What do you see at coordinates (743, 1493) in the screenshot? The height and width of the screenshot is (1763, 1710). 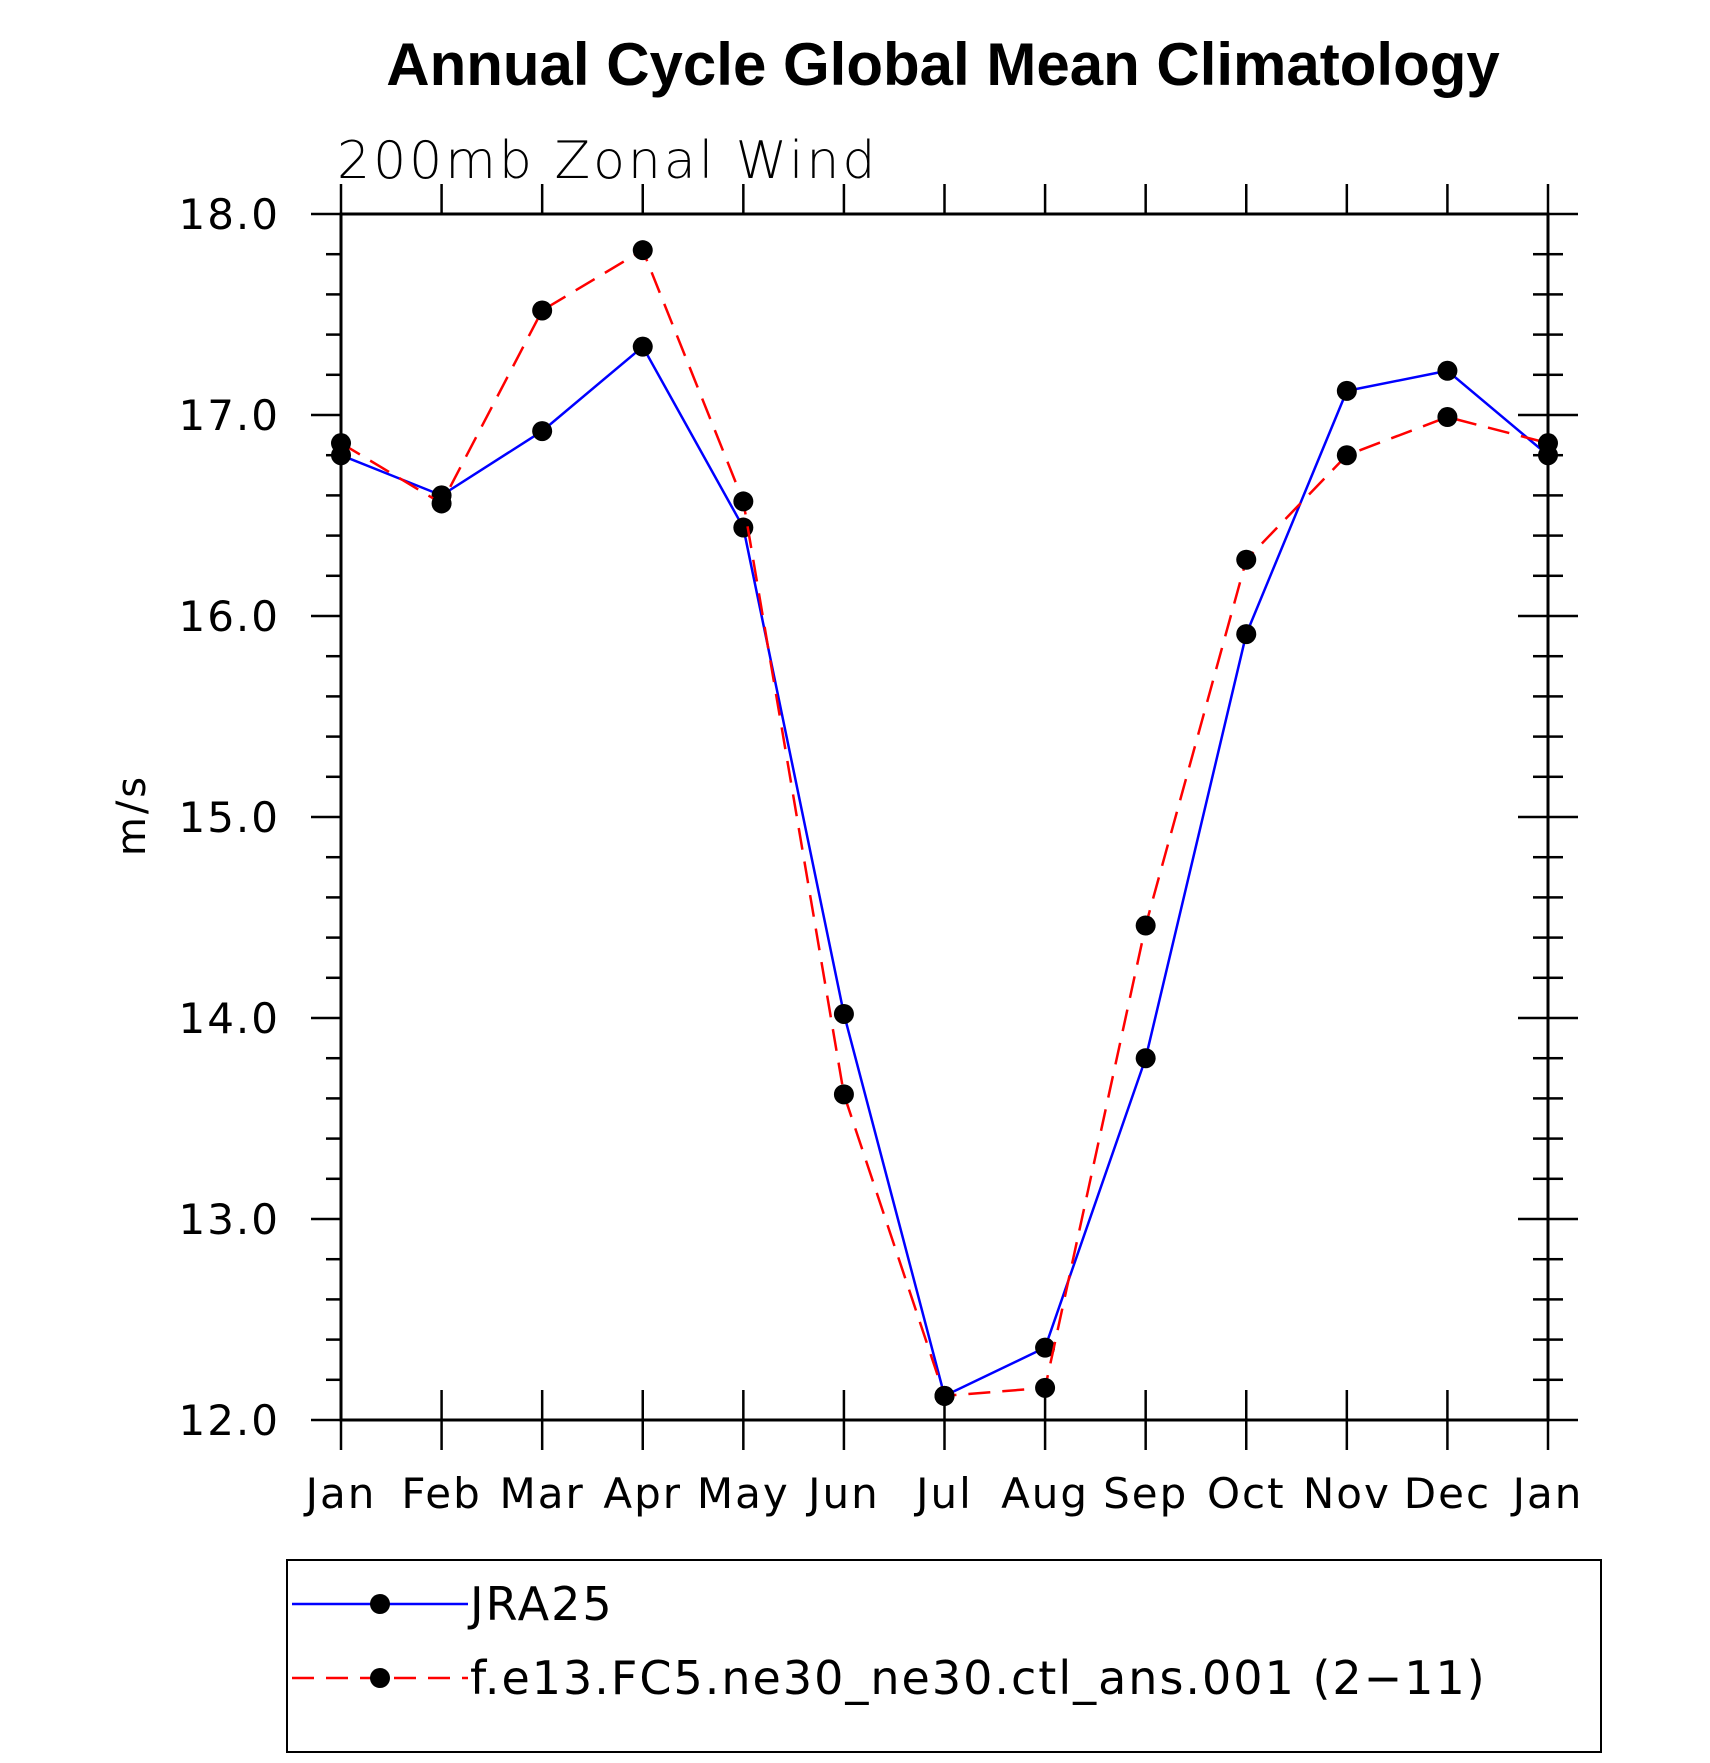 I see `x-tick-label: May` at bounding box center [743, 1493].